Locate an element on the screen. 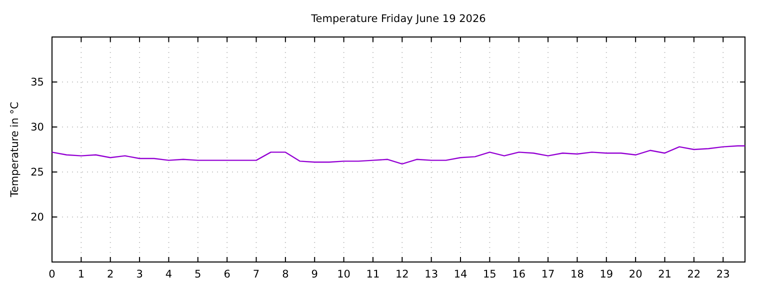 The width and height of the screenshot is (768, 288). x-tick-label: 9 is located at coordinates (314, 274).